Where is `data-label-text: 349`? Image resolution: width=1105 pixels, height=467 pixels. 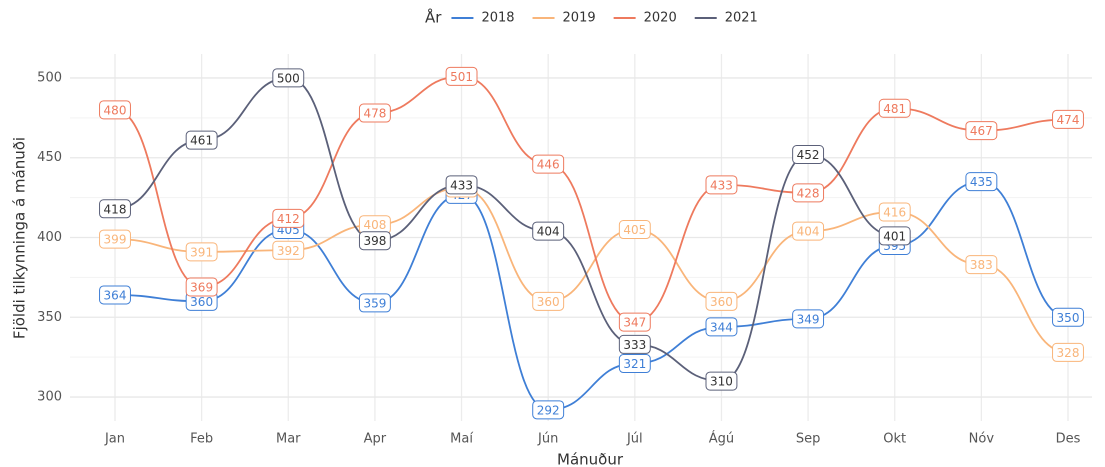
data-label-text: 349 is located at coordinates (808, 319).